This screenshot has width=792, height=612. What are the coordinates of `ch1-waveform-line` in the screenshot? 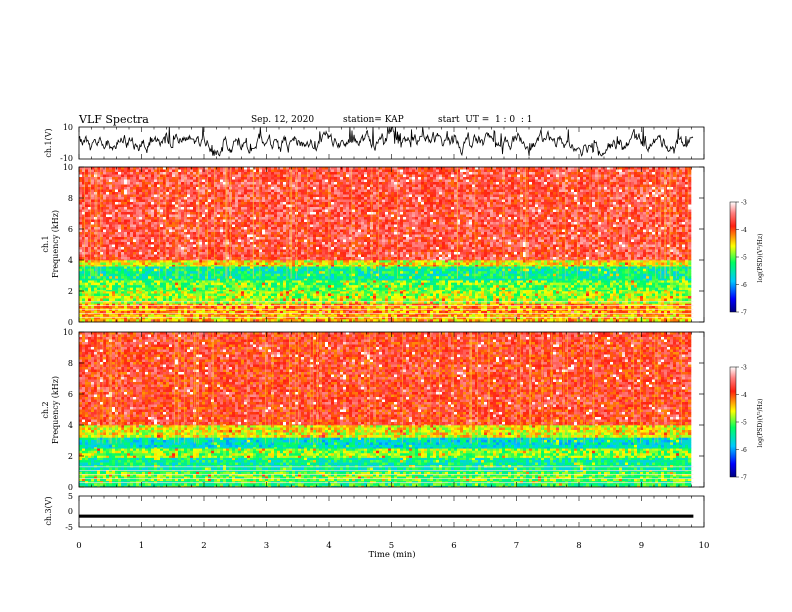 It's located at (386, 141).